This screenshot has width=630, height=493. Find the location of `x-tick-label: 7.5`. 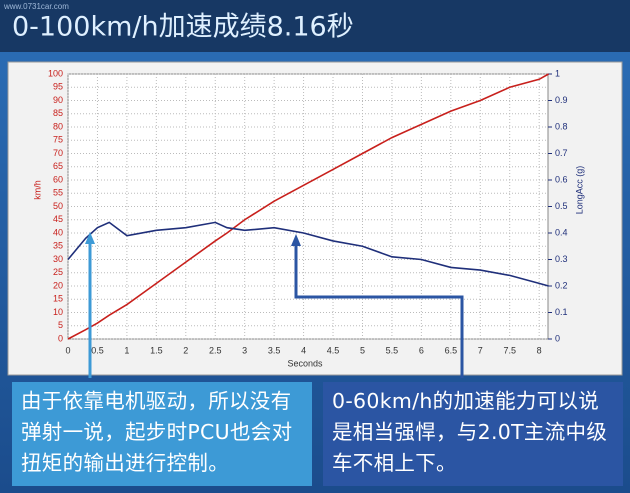

x-tick-label: 7.5 is located at coordinates (509, 350).